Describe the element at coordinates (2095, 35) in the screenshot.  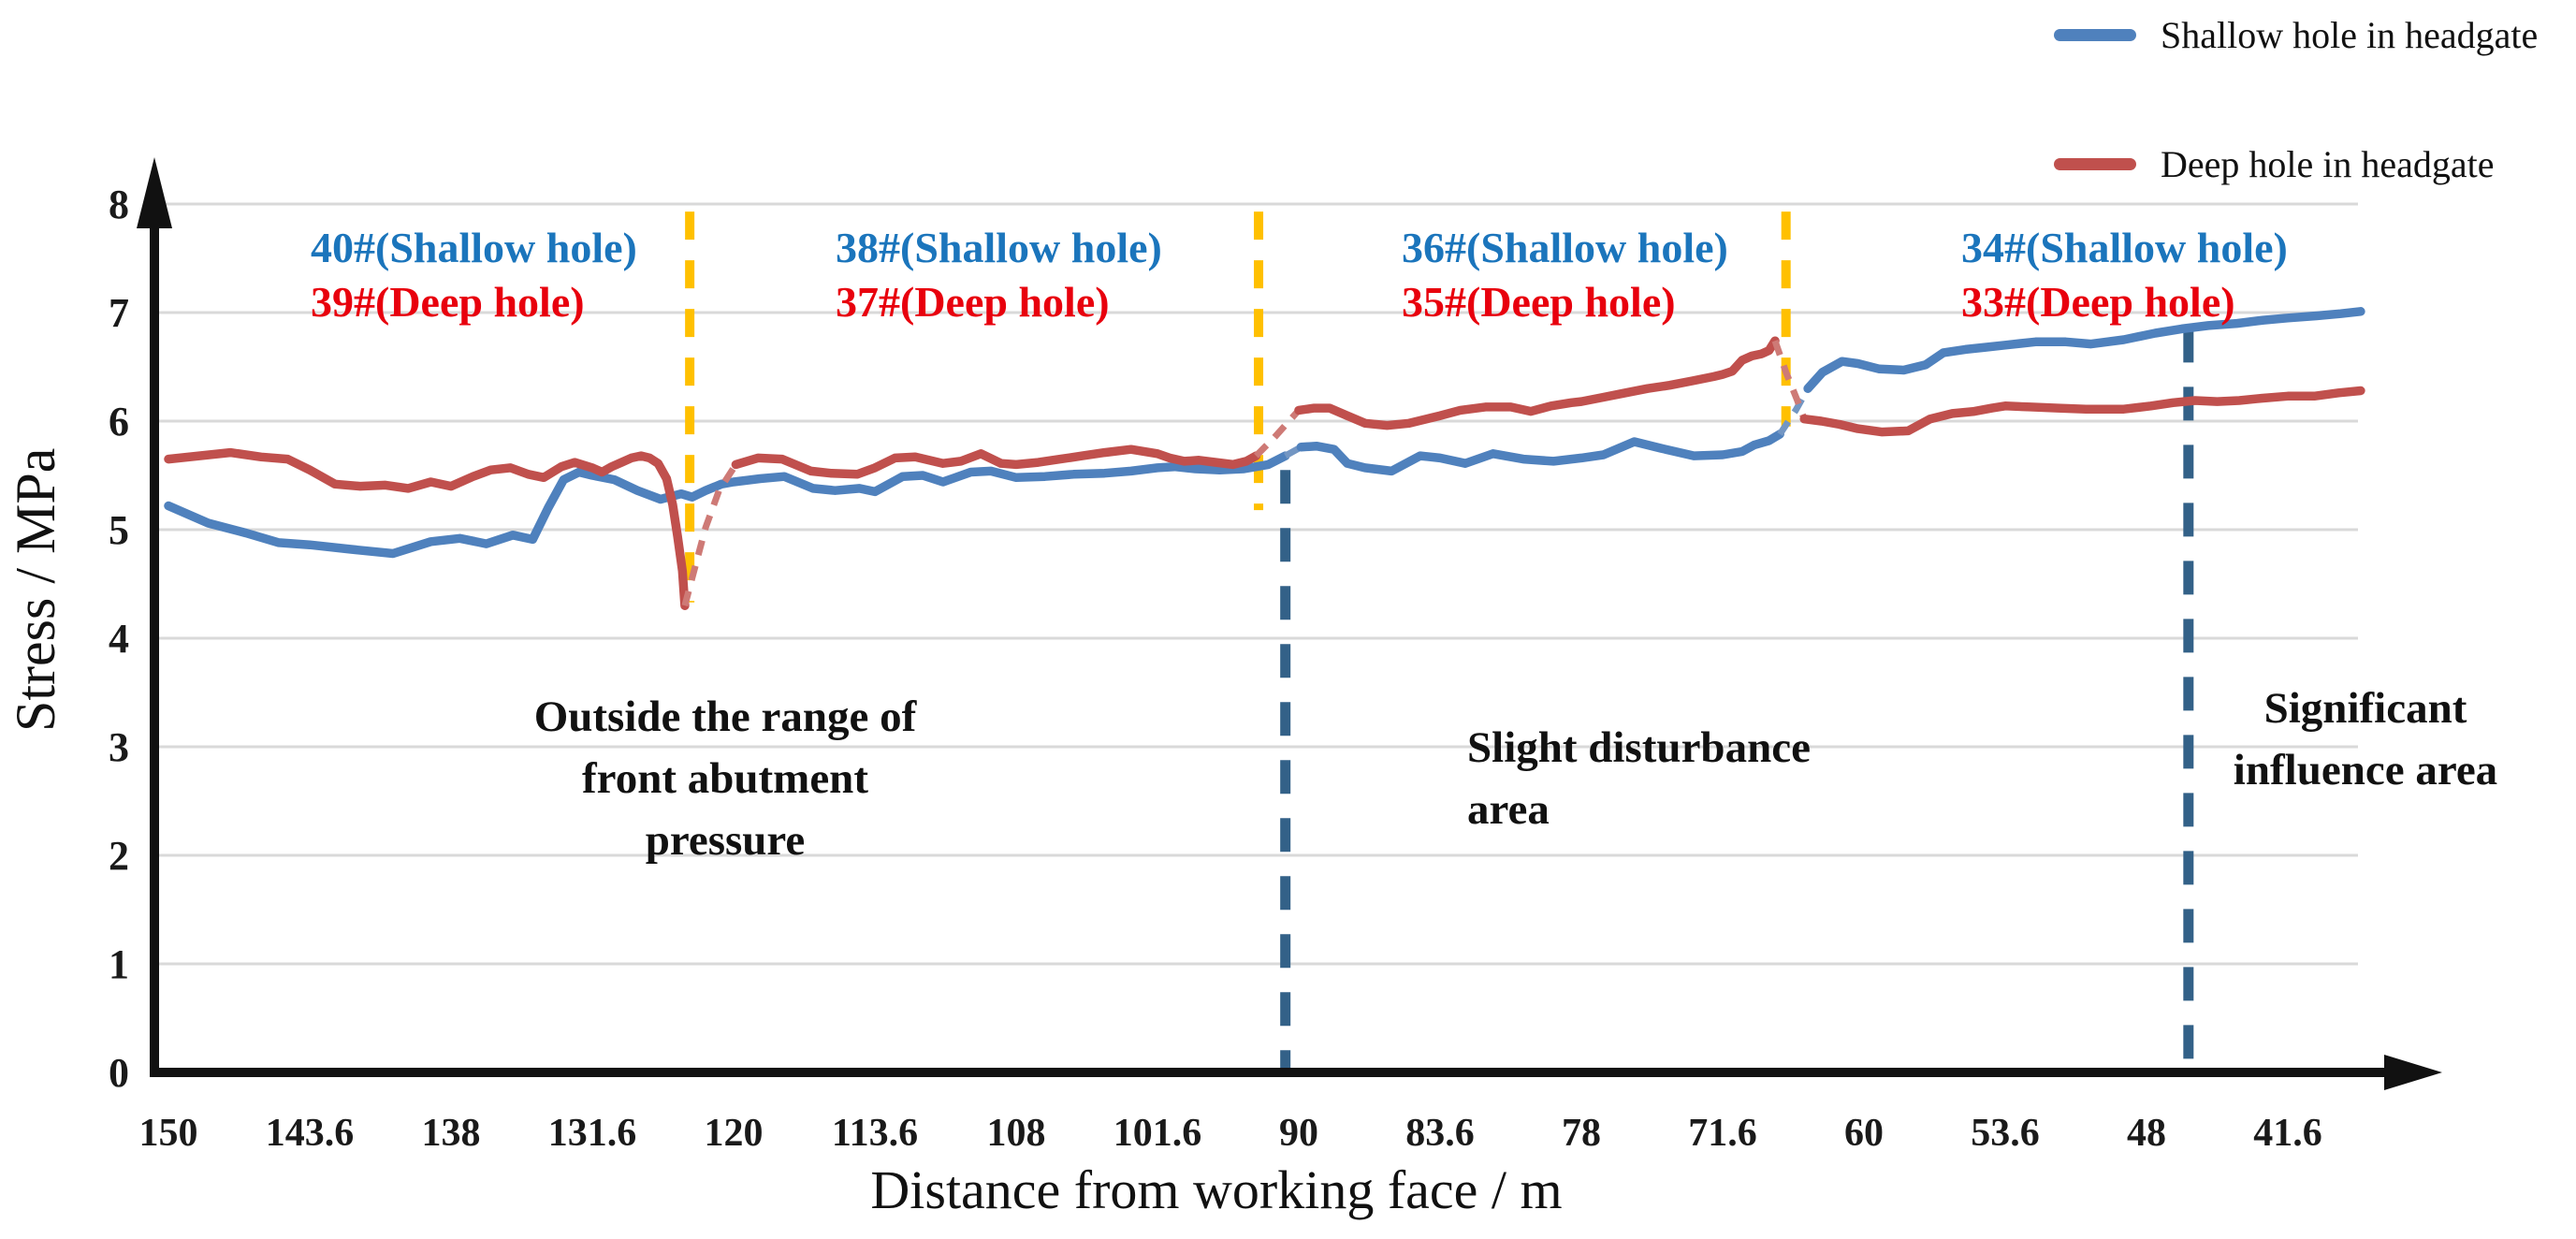
I see `legend-swatch-shallow` at that location.